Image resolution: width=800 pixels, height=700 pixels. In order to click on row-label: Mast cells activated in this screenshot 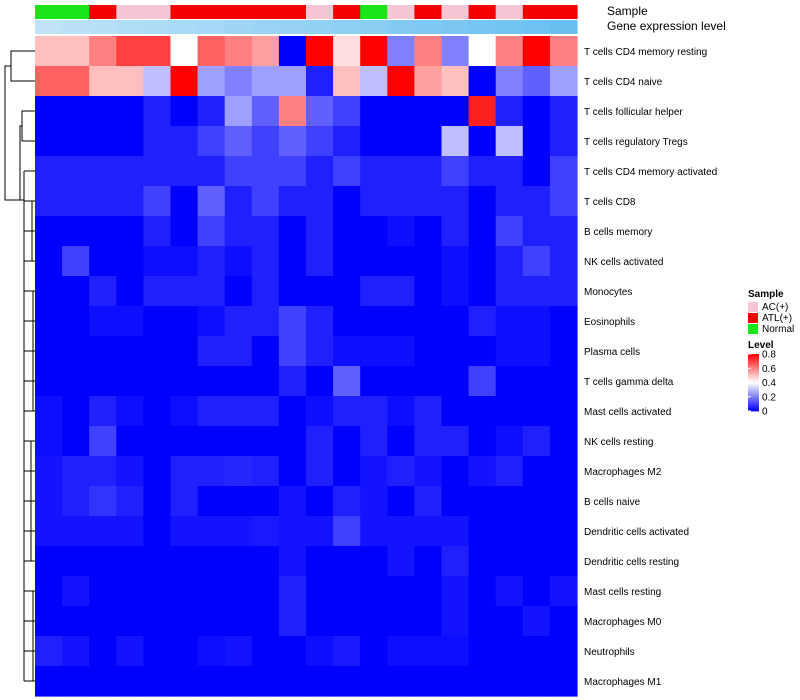, I will do `click(627, 412)`.